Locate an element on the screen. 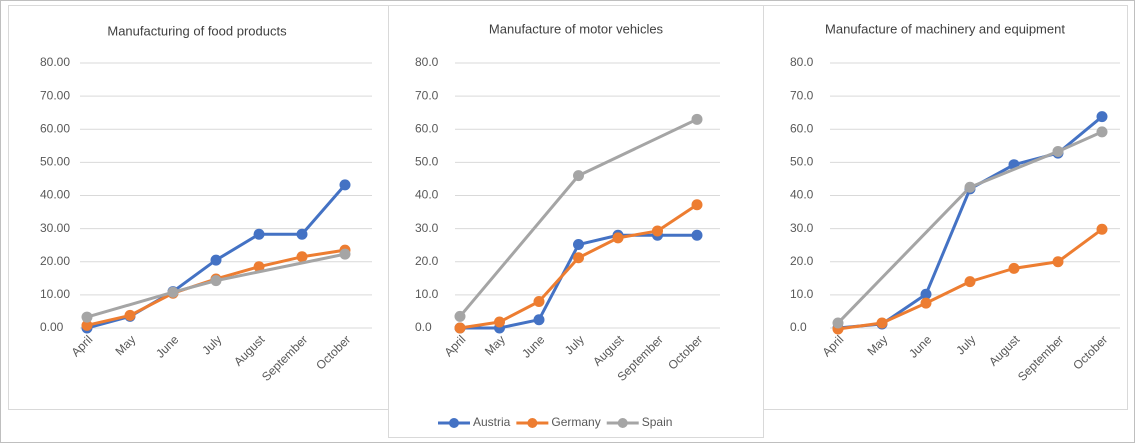  legend-label: Austria is located at coordinates (492, 422).